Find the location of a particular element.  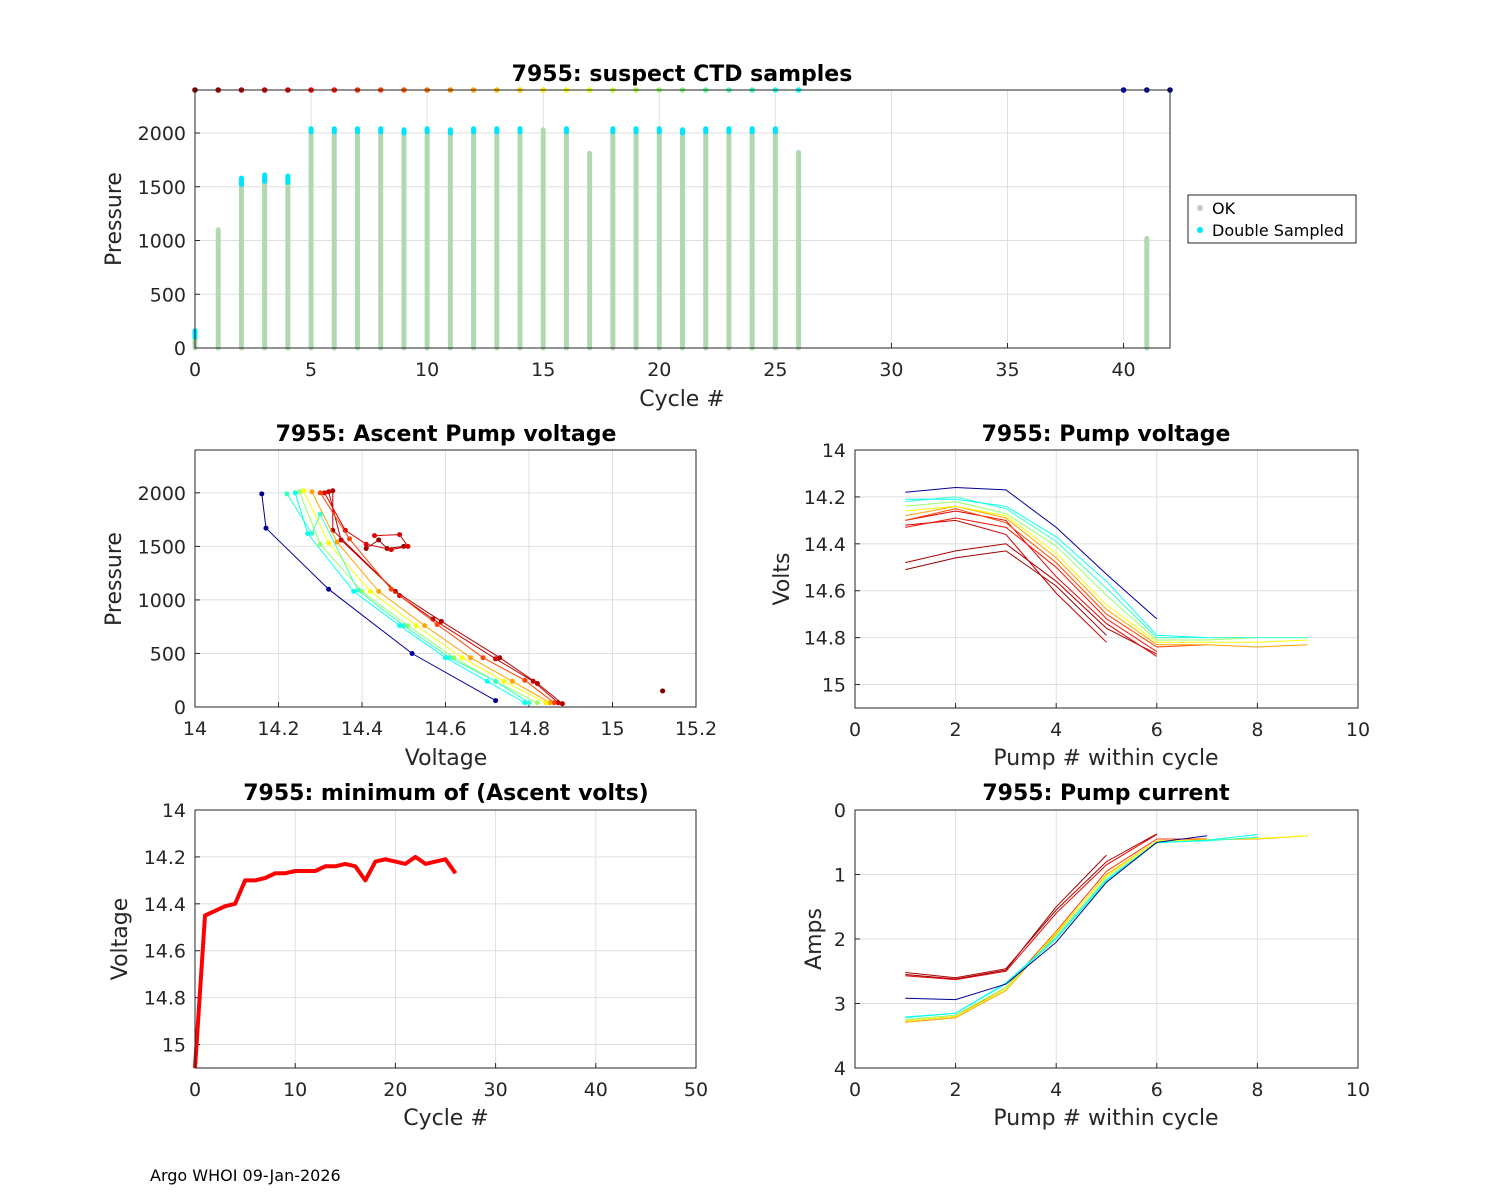

y-tick-label: 2000 is located at coordinates (162, 134).